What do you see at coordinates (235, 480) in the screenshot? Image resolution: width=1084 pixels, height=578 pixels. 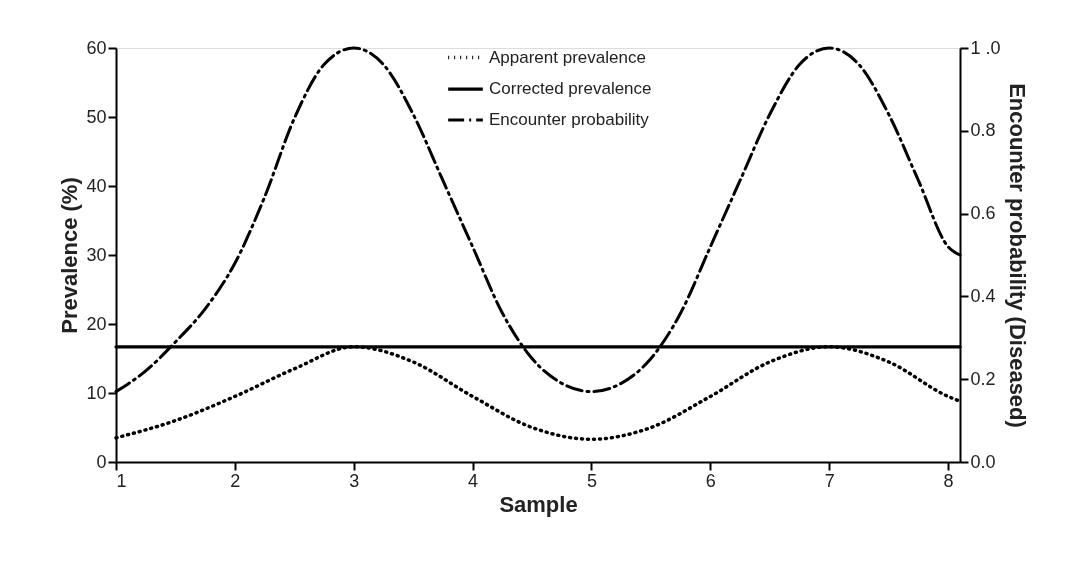 I see `x-tick-label: 2` at bounding box center [235, 480].